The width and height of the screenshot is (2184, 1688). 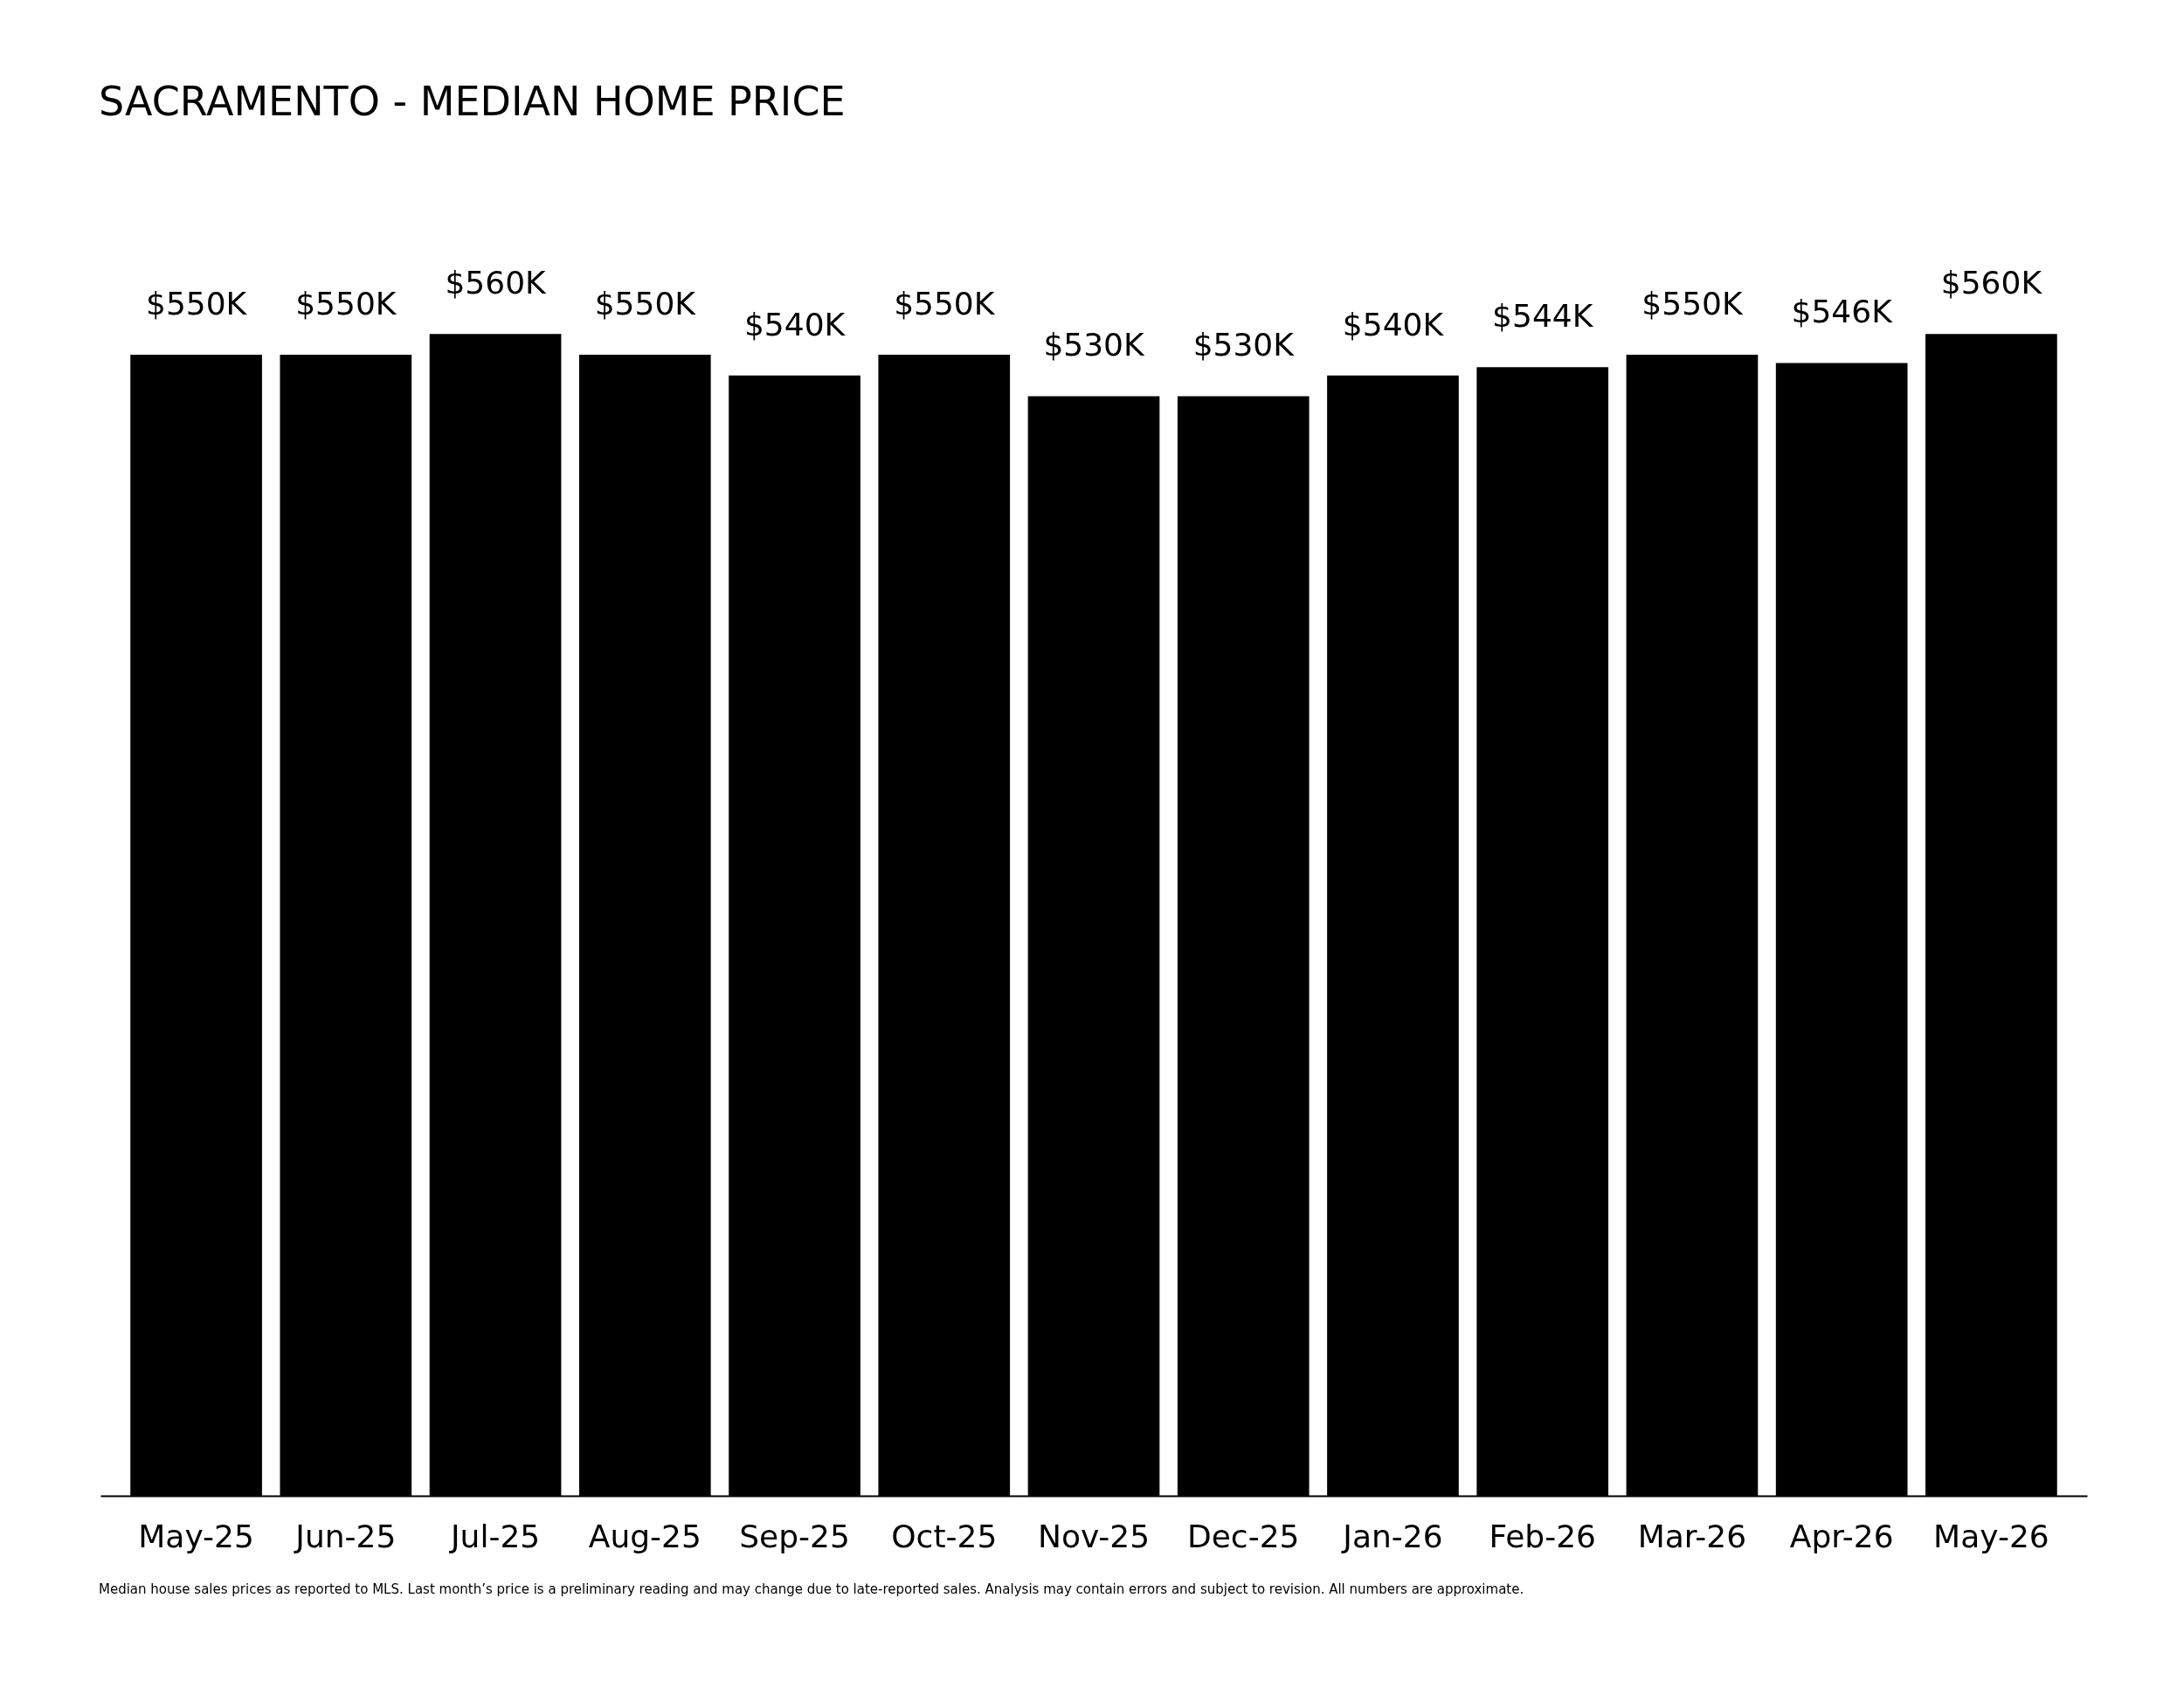 I want to click on x-tick-label: Sep-25, so click(x=794, y=1536).